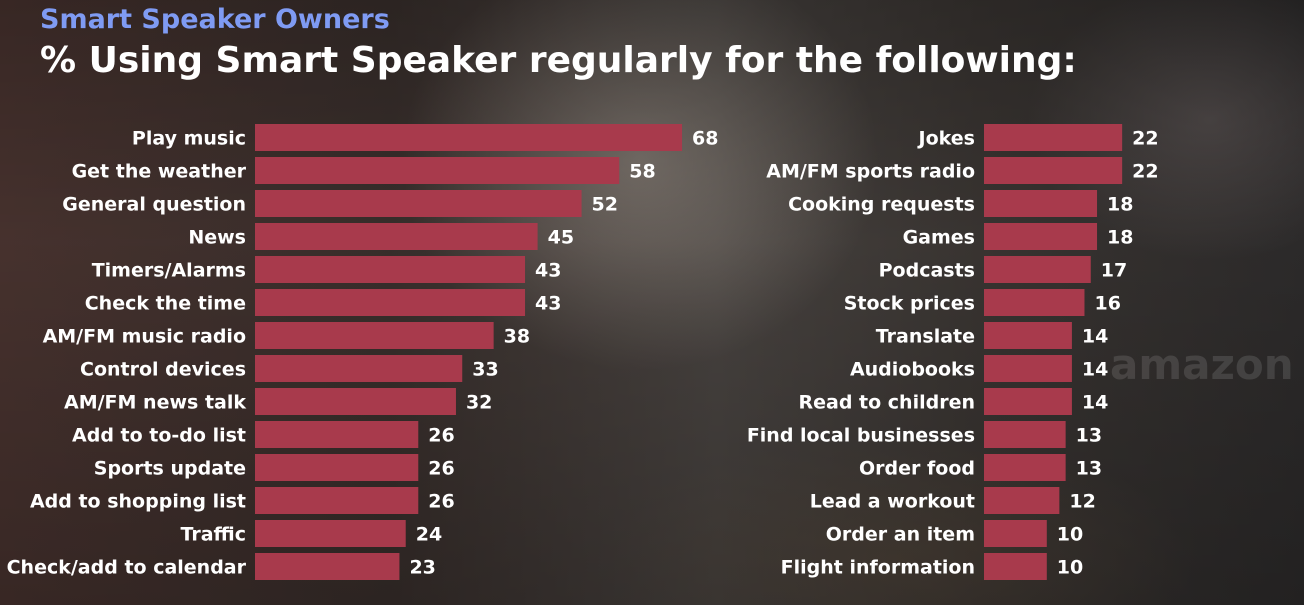 This screenshot has width=1304, height=605. Describe the element at coordinates (912, 370) in the screenshot. I see `category-label: Audiobooks` at that location.